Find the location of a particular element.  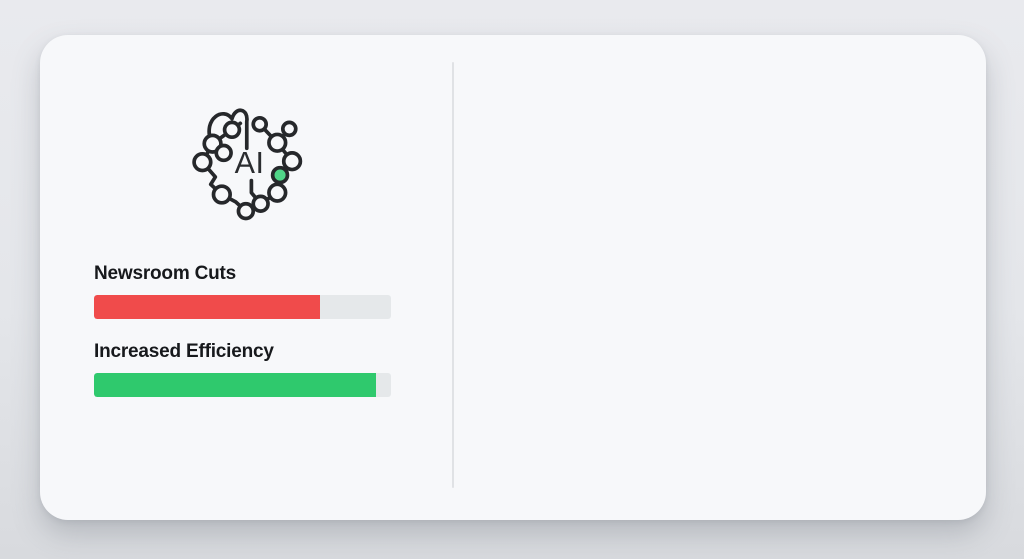

brain-outline-path is located at coordinates (228, 129).